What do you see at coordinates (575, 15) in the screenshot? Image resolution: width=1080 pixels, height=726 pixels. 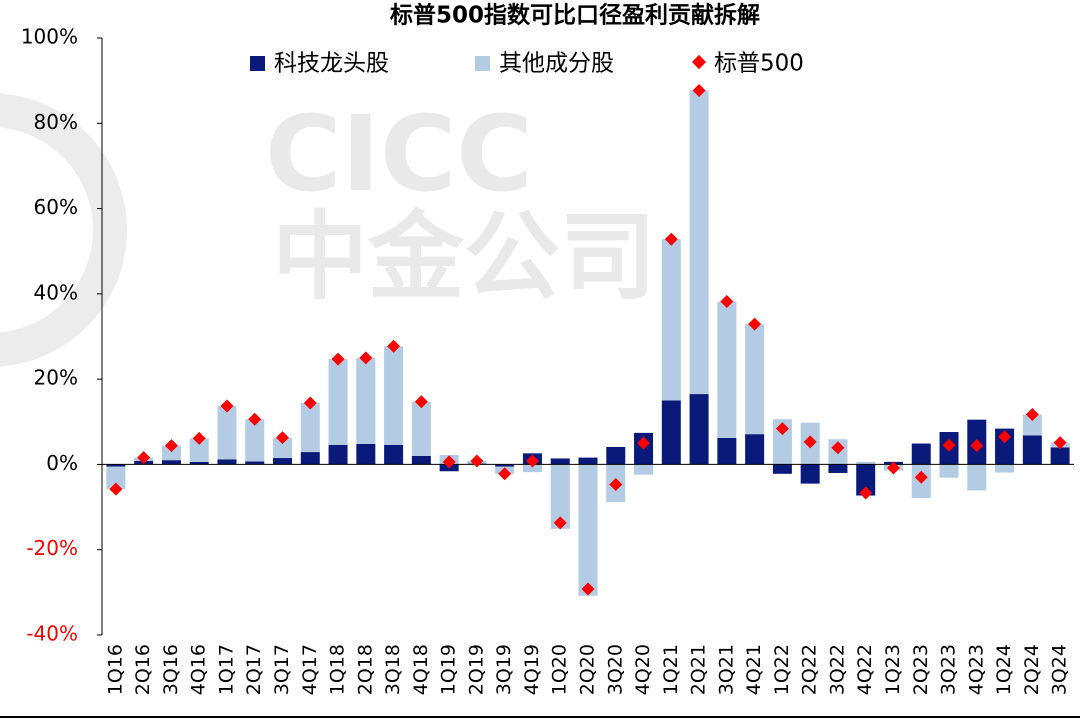 I see `chart-title: 标普500指数可比口径盈利贡献拆解` at bounding box center [575, 15].